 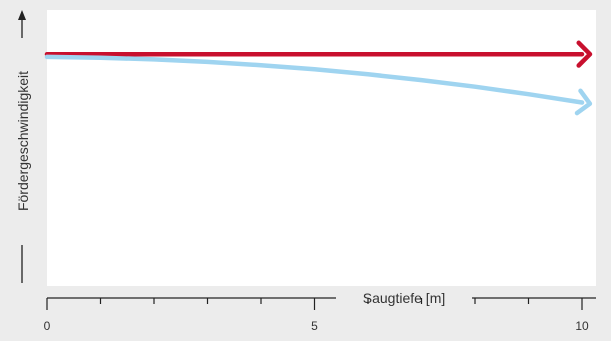 I want to click on y-axis: Fördergeschwindigkeit, so click(x=23, y=146).